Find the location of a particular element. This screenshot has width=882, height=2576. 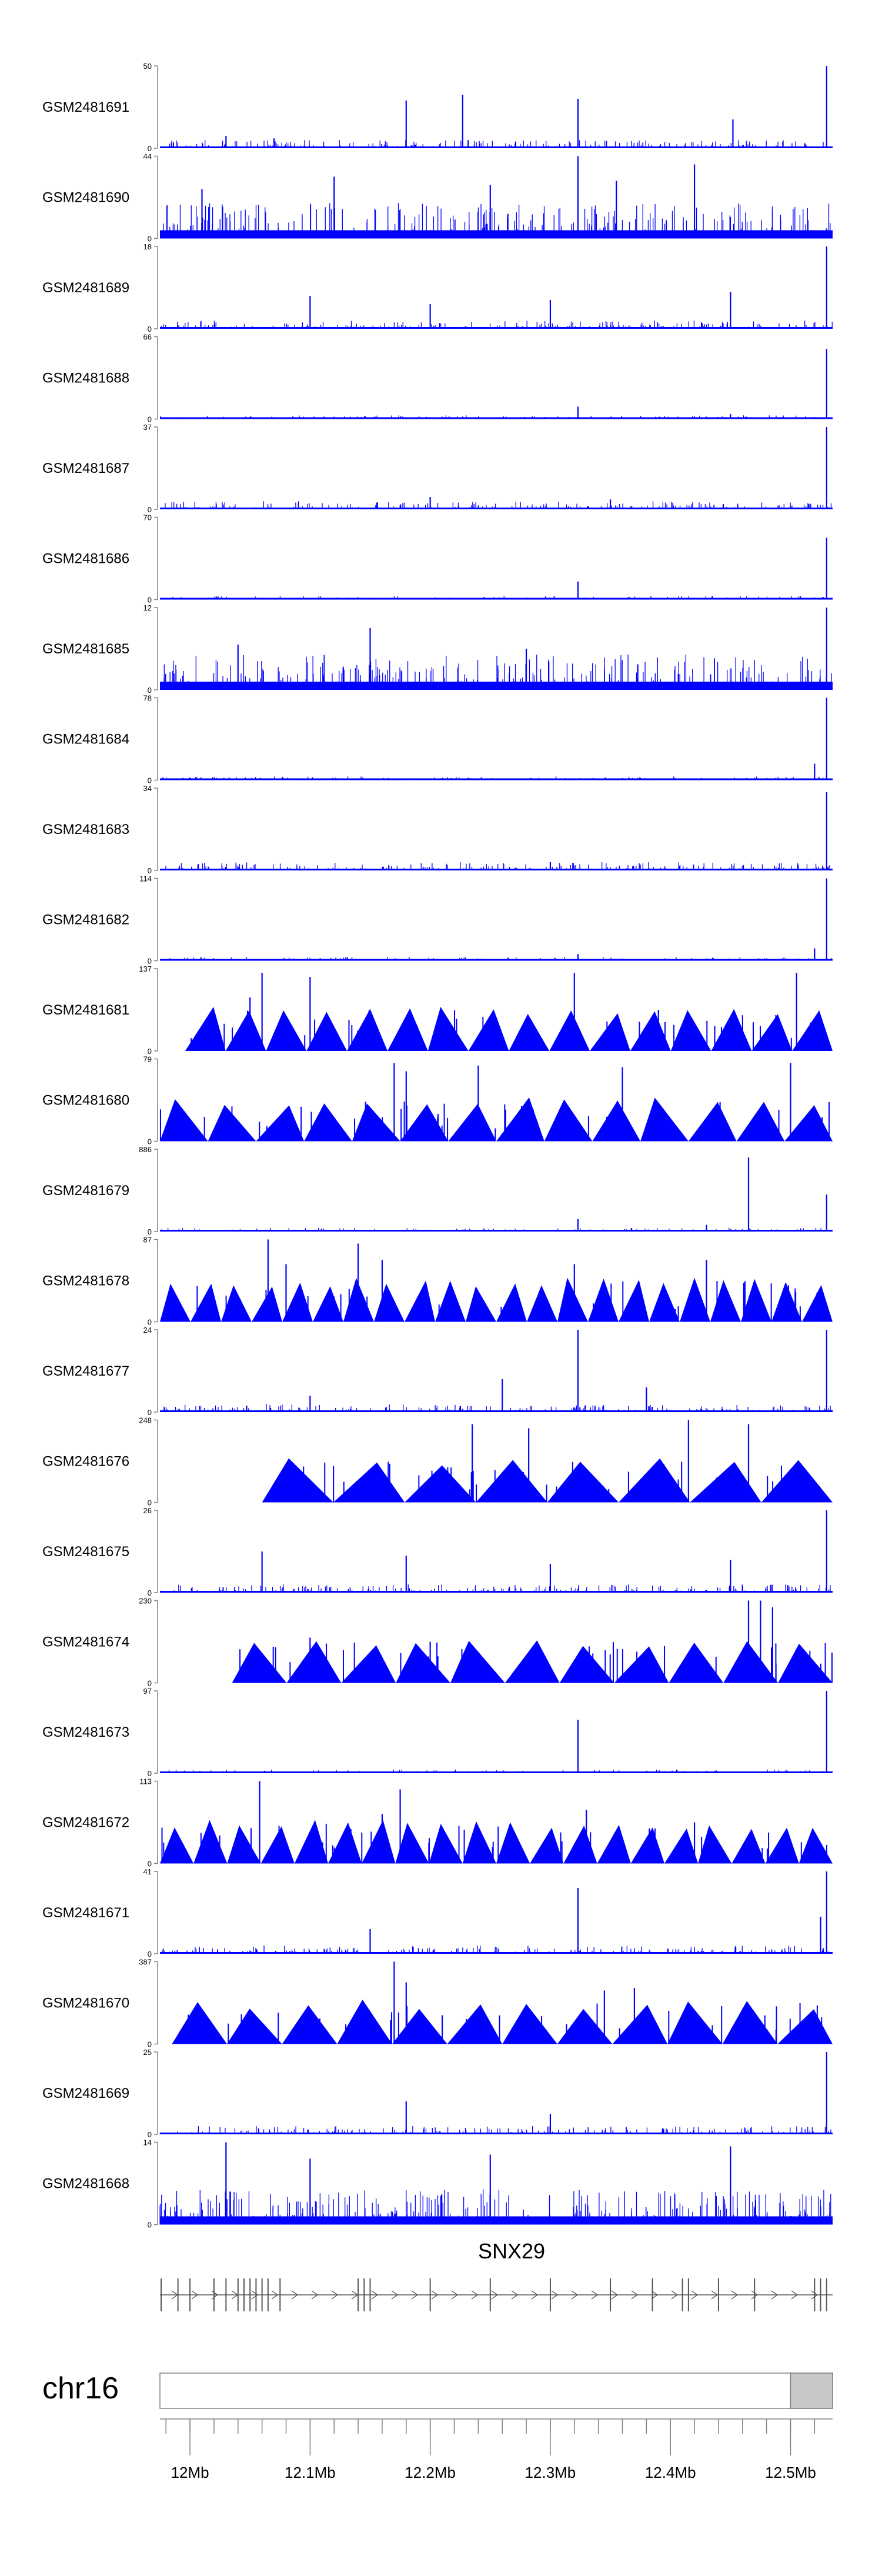

track-GSM2481682: GSM2481682 114 0 is located at coordinates (437, 920).